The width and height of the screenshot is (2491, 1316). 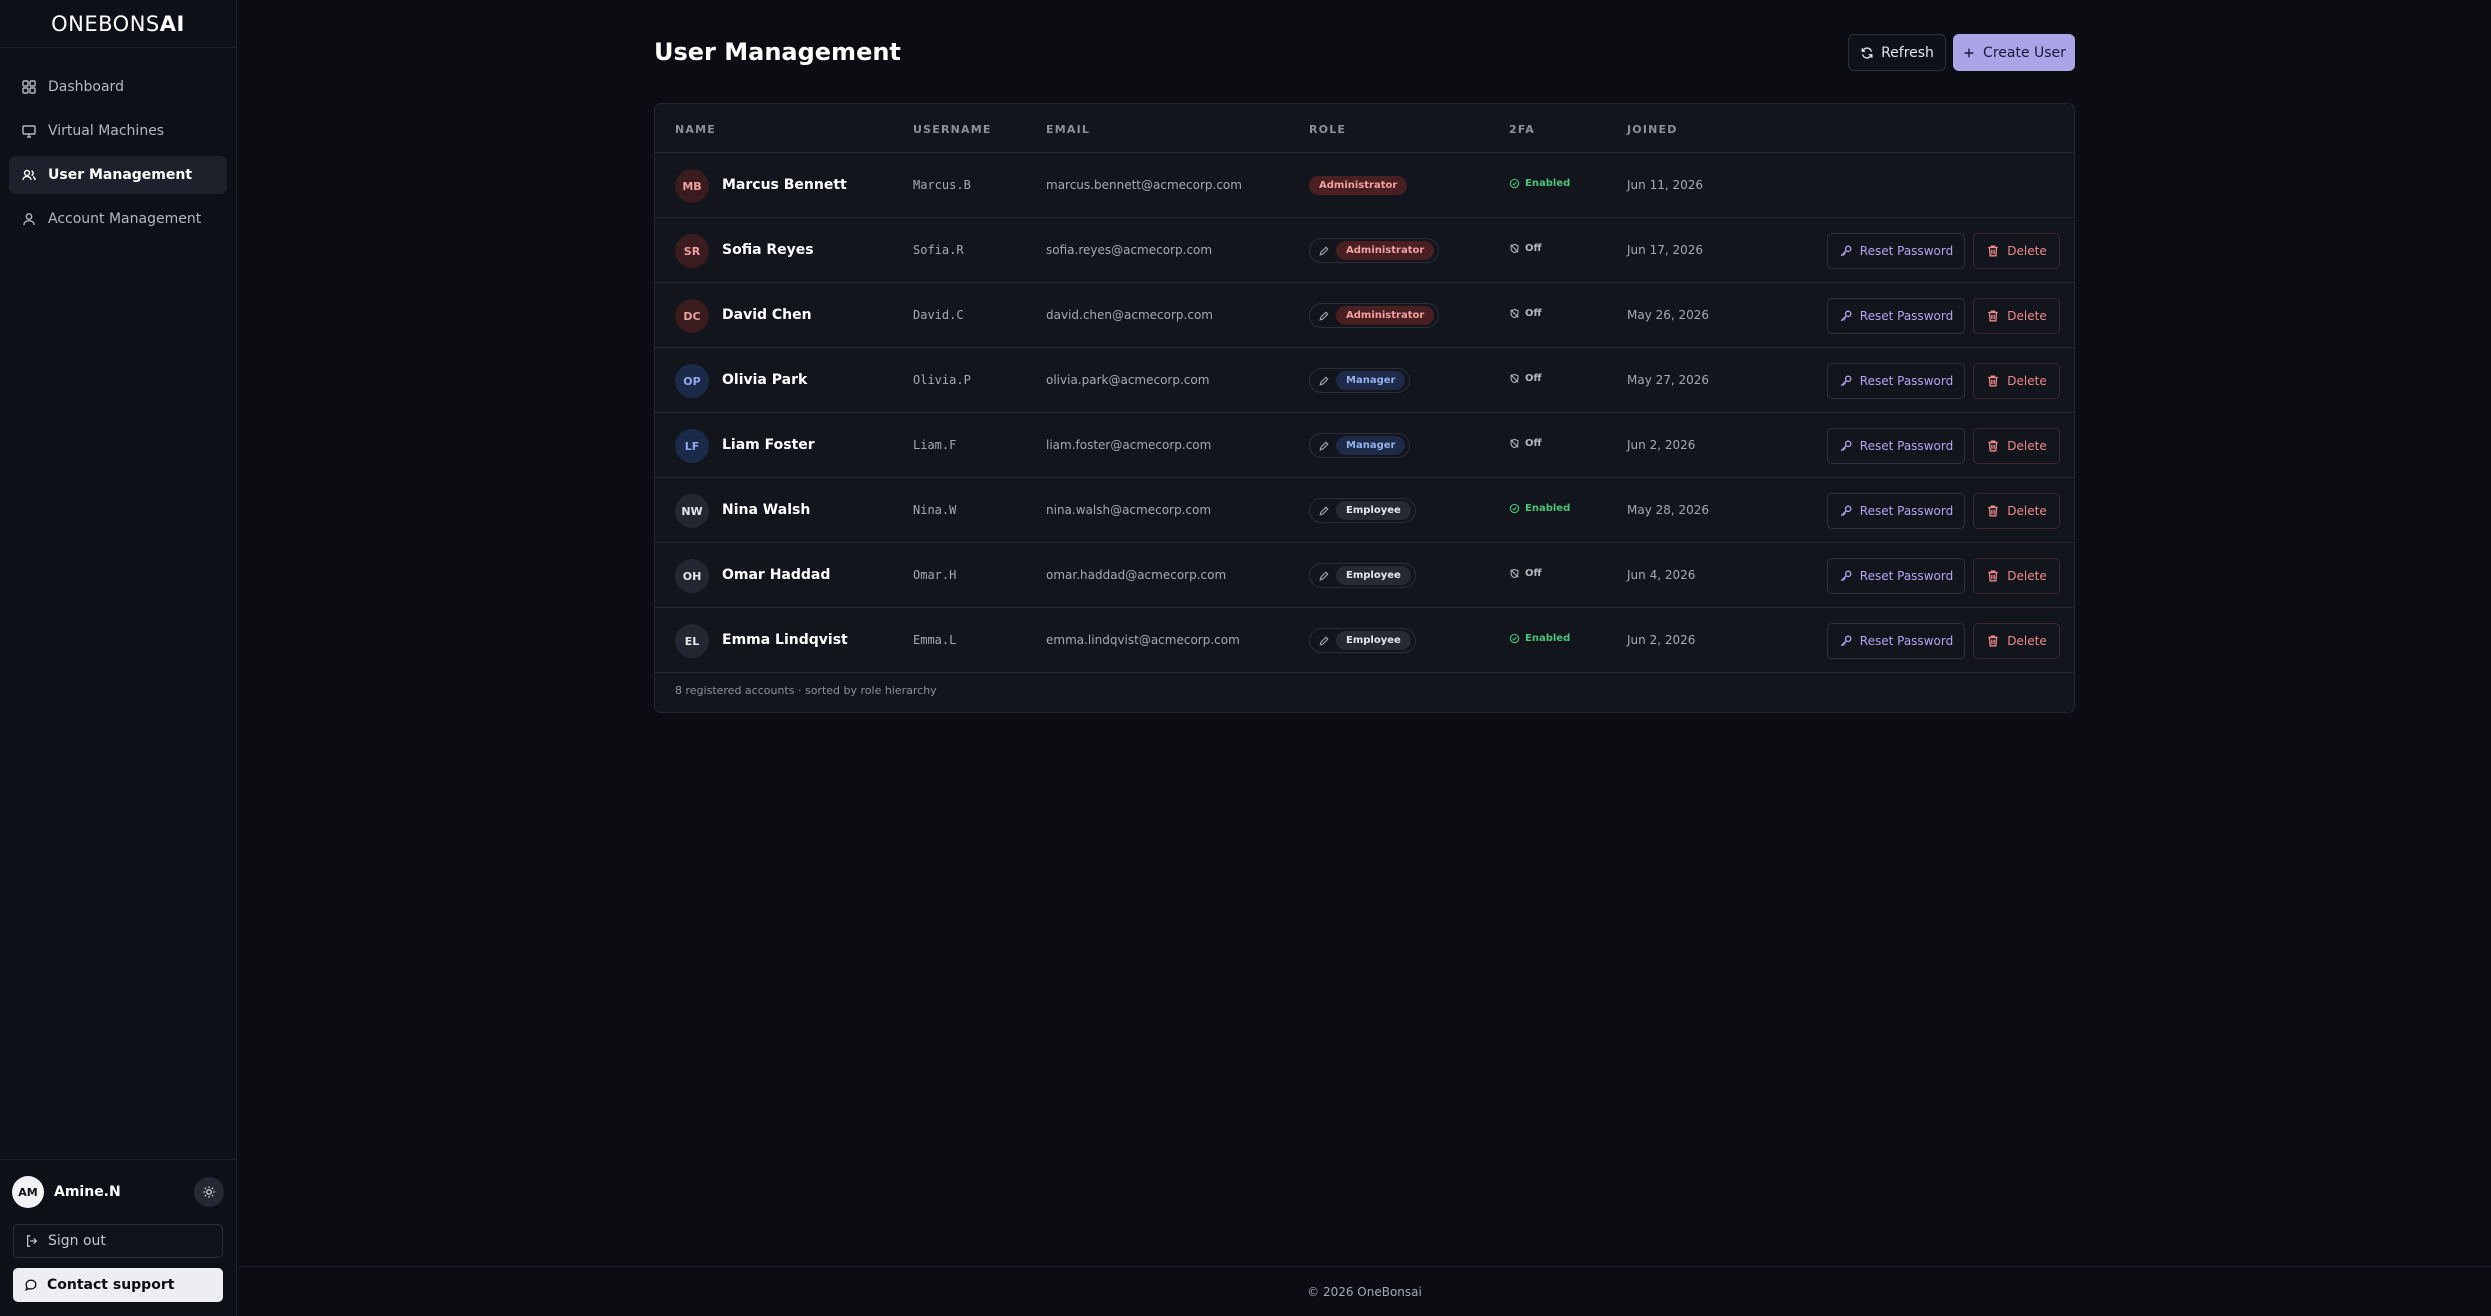 What do you see at coordinates (172, 23) in the screenshot?
I see `brand-logo-text-bold: AI` at bounding box center [172, 23].